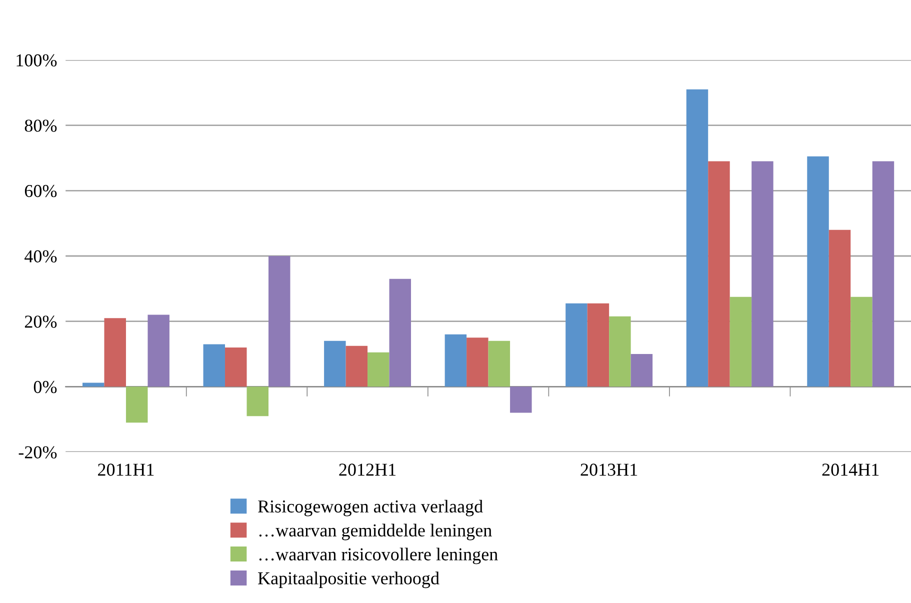 Image resolution: width=911 pixels, height=603 pixels. Describe the element at coordinates (40, 322) in the screenshot. I see `y-tick-label: 20%` at that location.